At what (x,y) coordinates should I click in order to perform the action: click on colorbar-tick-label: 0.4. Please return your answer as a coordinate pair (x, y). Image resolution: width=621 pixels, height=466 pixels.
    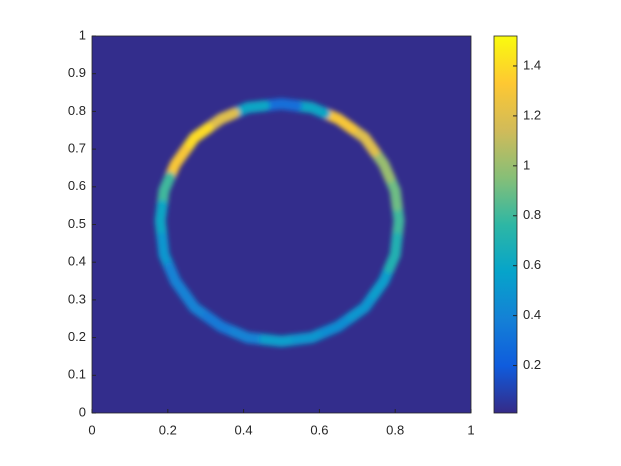
    Looking at the image, I should click on (532, 314).